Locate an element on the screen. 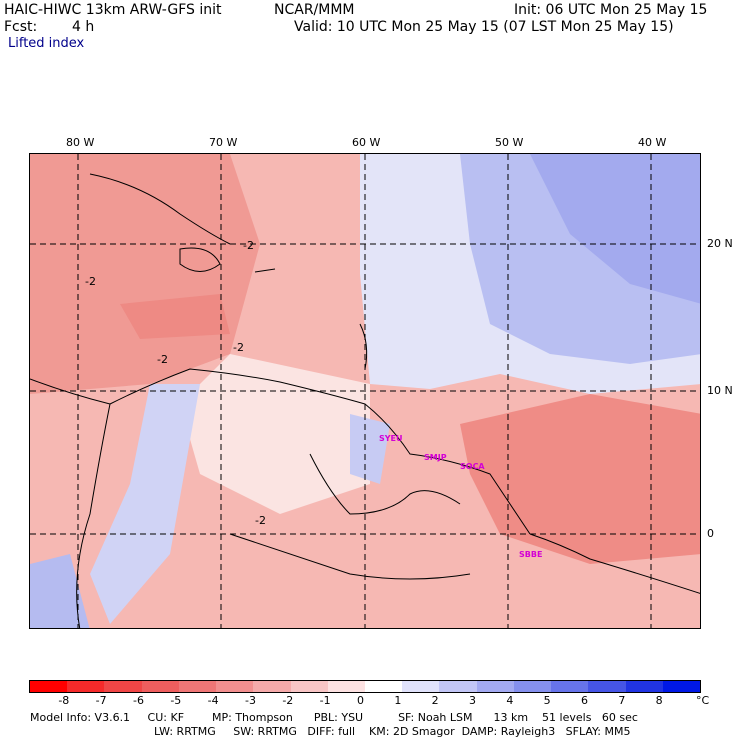 This screenshot has width=740, height=740. brazil-coast is located at coordinates (614, 563).